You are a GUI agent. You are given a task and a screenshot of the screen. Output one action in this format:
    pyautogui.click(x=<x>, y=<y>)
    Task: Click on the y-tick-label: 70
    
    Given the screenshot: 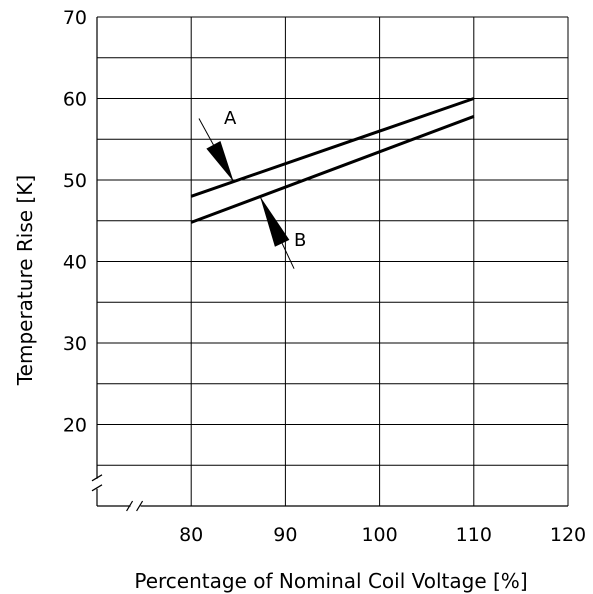 What is the action you would take?
    pyautogui.click(x=75, y=18)
    